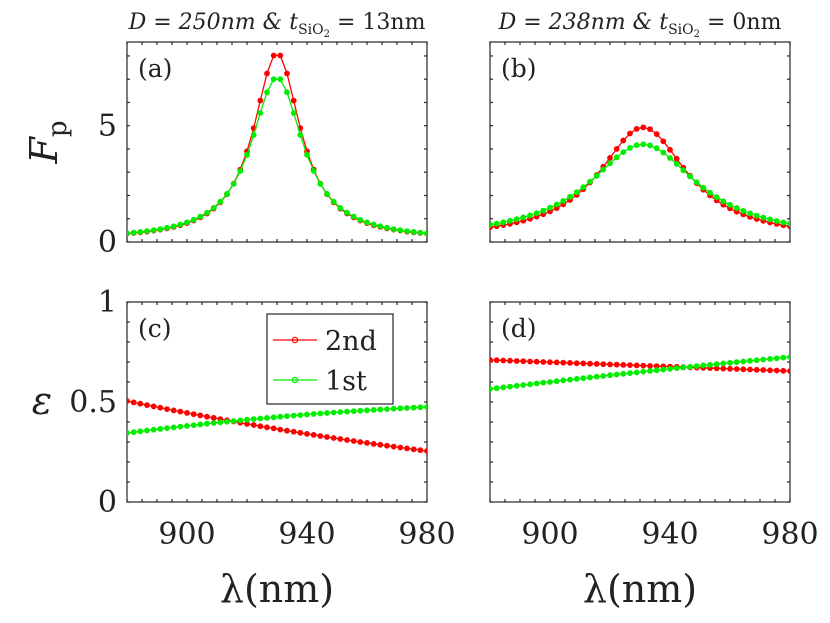 Image resolution: width=830 pixels, height=623 pixels. Describe the element at coordinates (277, 420) in the screenshot. I see `series-line-1st` at that location.